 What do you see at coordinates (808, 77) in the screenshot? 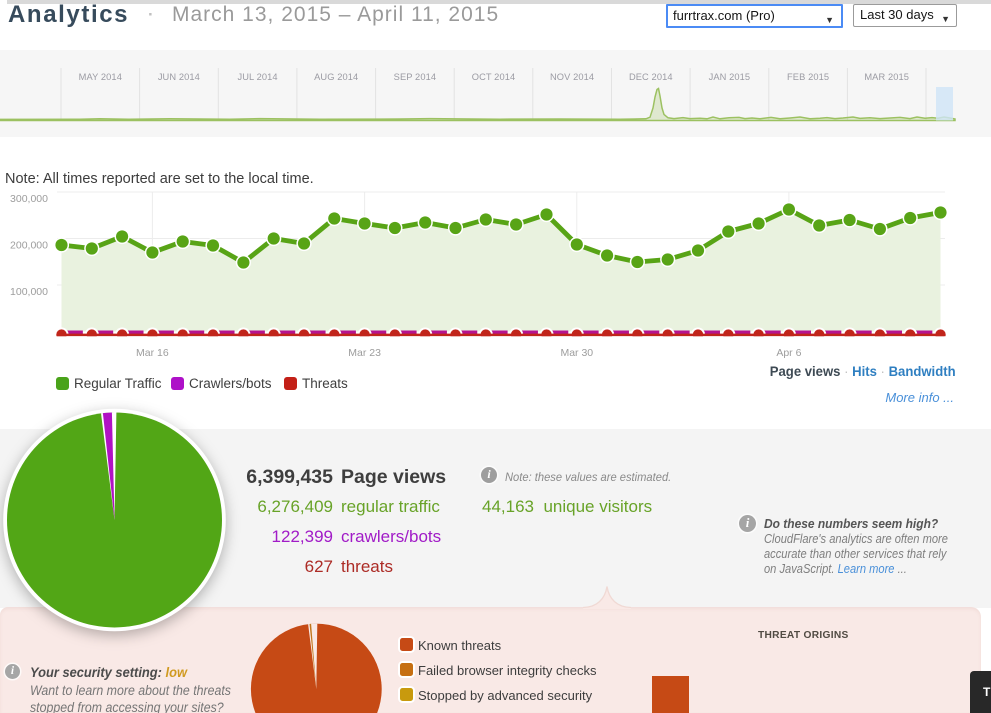
I see `svg-text: FEB 2015` at bounding box center [808, 77].